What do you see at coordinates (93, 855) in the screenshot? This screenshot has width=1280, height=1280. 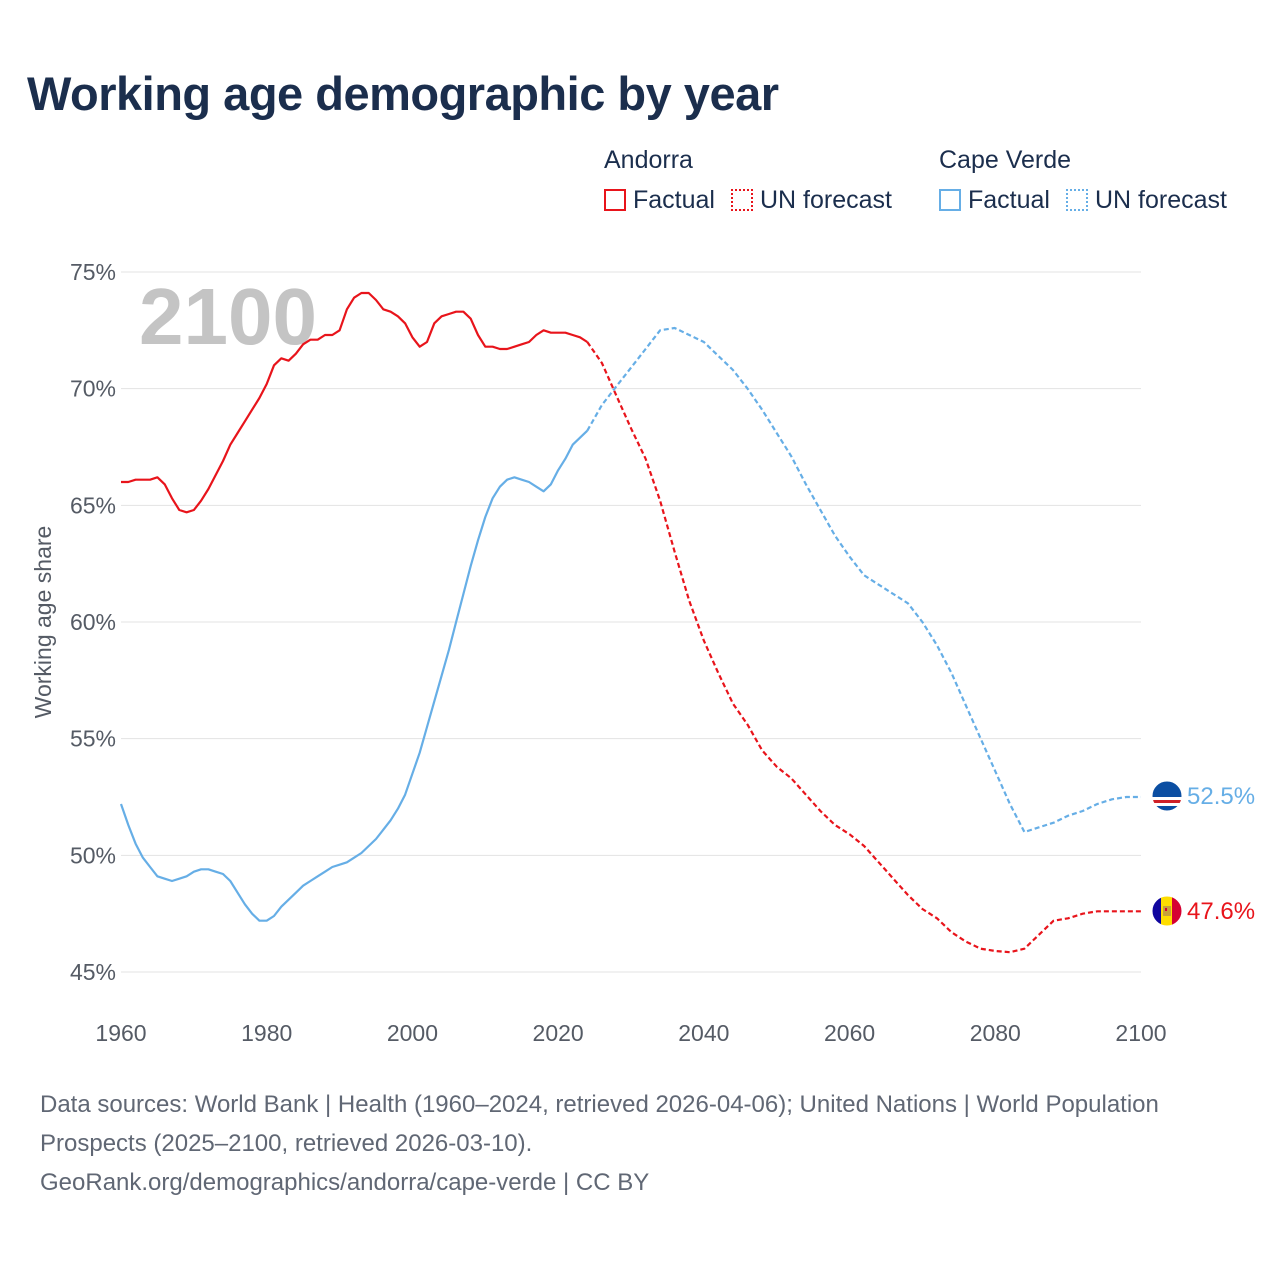 I see `y-tick-label: 50%` at bounding box center [93, 855].